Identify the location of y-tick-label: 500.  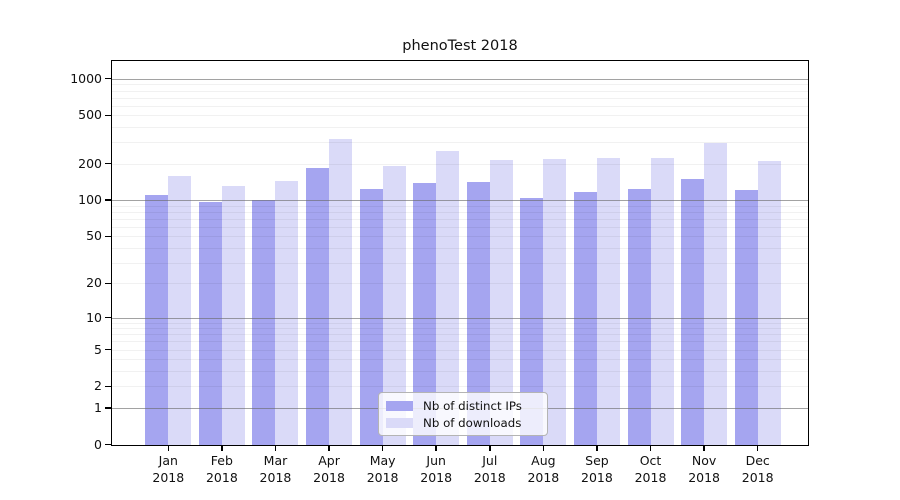
(90, 115).